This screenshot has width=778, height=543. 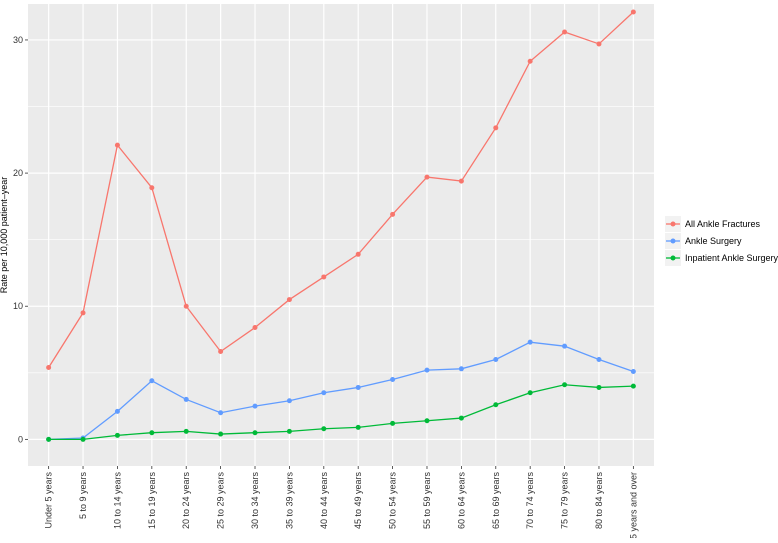 I want to click on legend-label: All Ankle Fractures, so click(x=723, y=224).